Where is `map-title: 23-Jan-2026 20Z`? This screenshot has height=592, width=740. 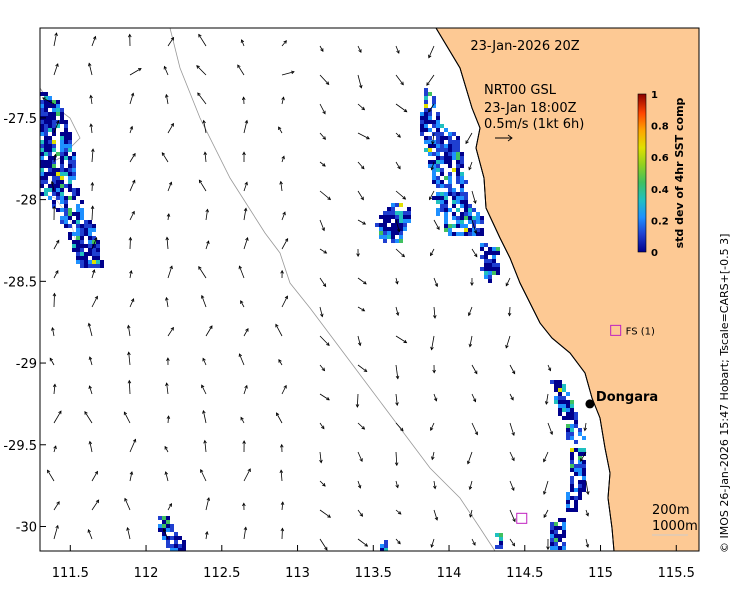 map-title: 23-Jan-2026 20Z is located at coordinates (524, 46).